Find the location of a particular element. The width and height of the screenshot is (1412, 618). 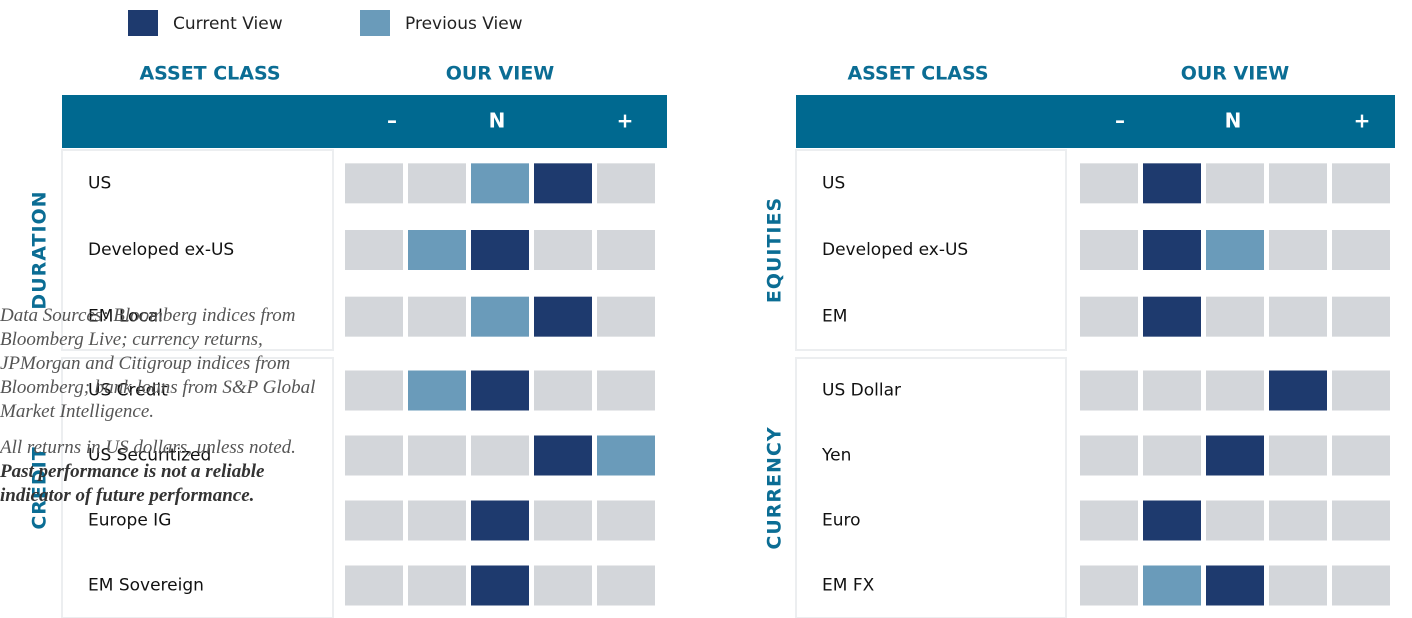

row-label: EM Local is located at coordinates (125, 317).